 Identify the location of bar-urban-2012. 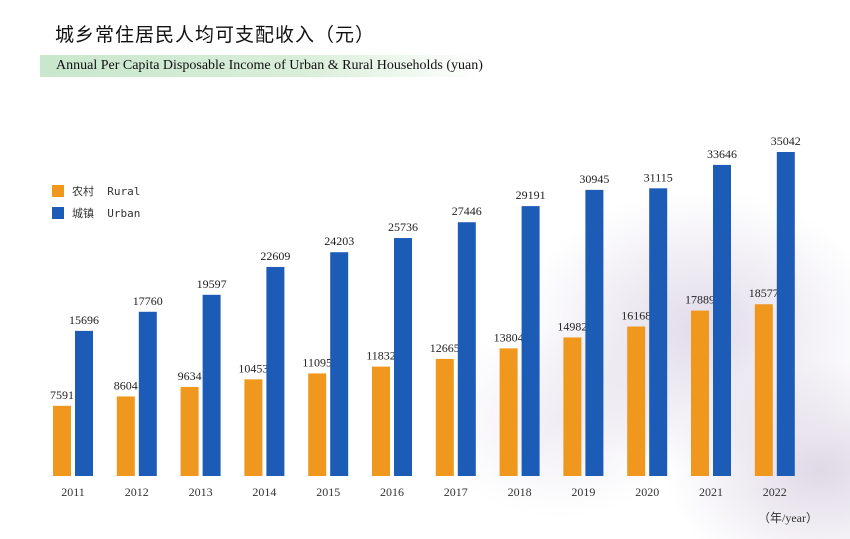
(147, 393).